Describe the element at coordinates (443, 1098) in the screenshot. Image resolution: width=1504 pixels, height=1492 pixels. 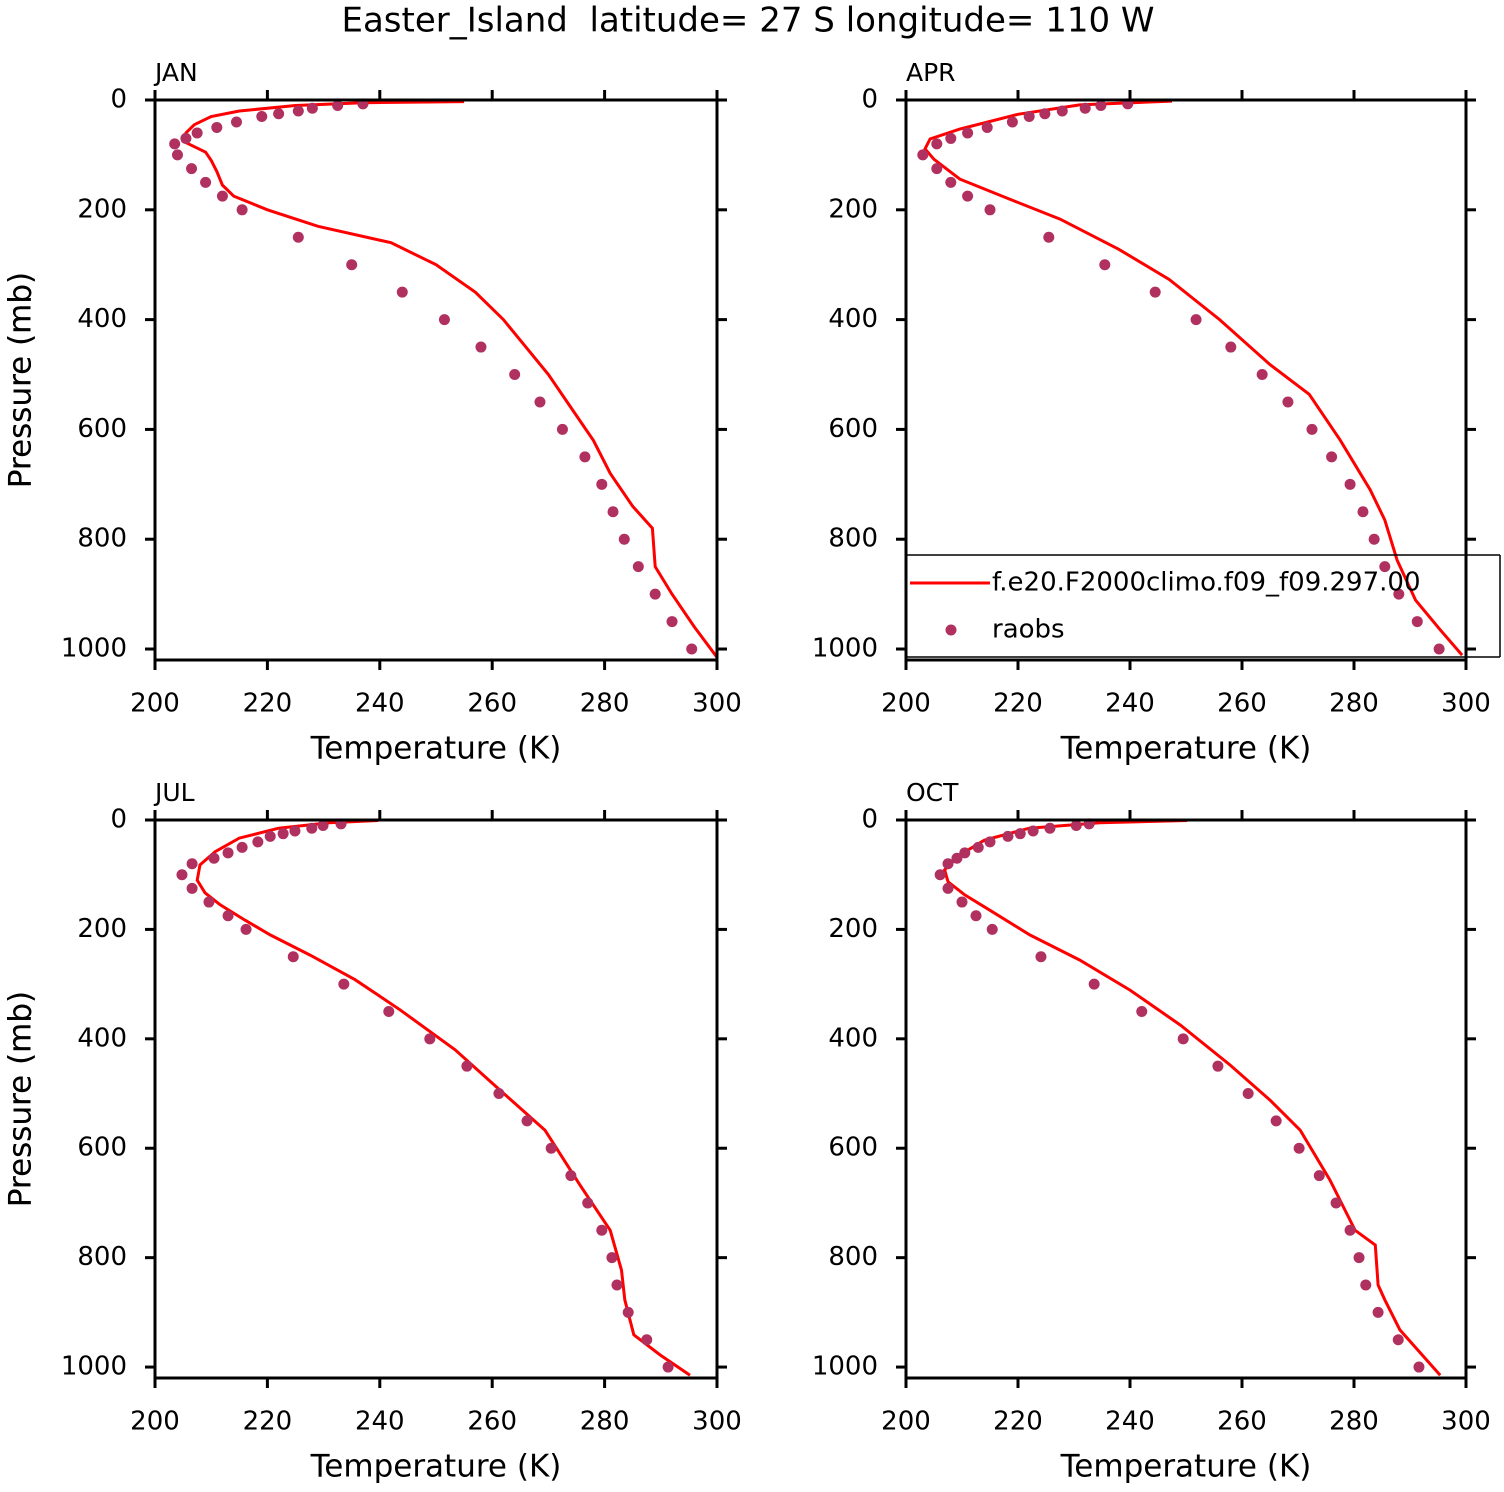
I see `profile-line` at that location.